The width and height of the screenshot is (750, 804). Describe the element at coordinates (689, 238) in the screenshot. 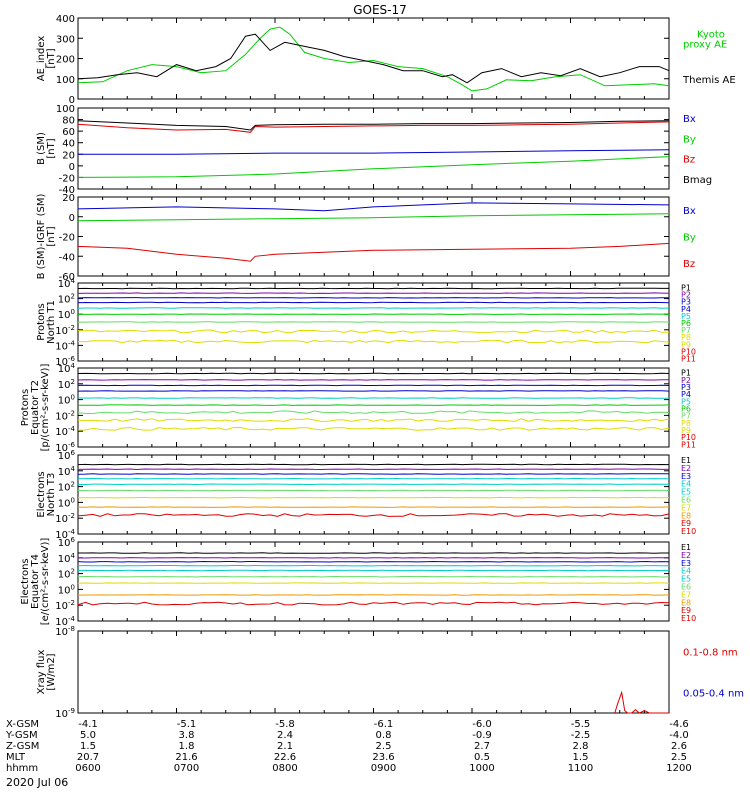

I see `legend-entry: By` at that location.